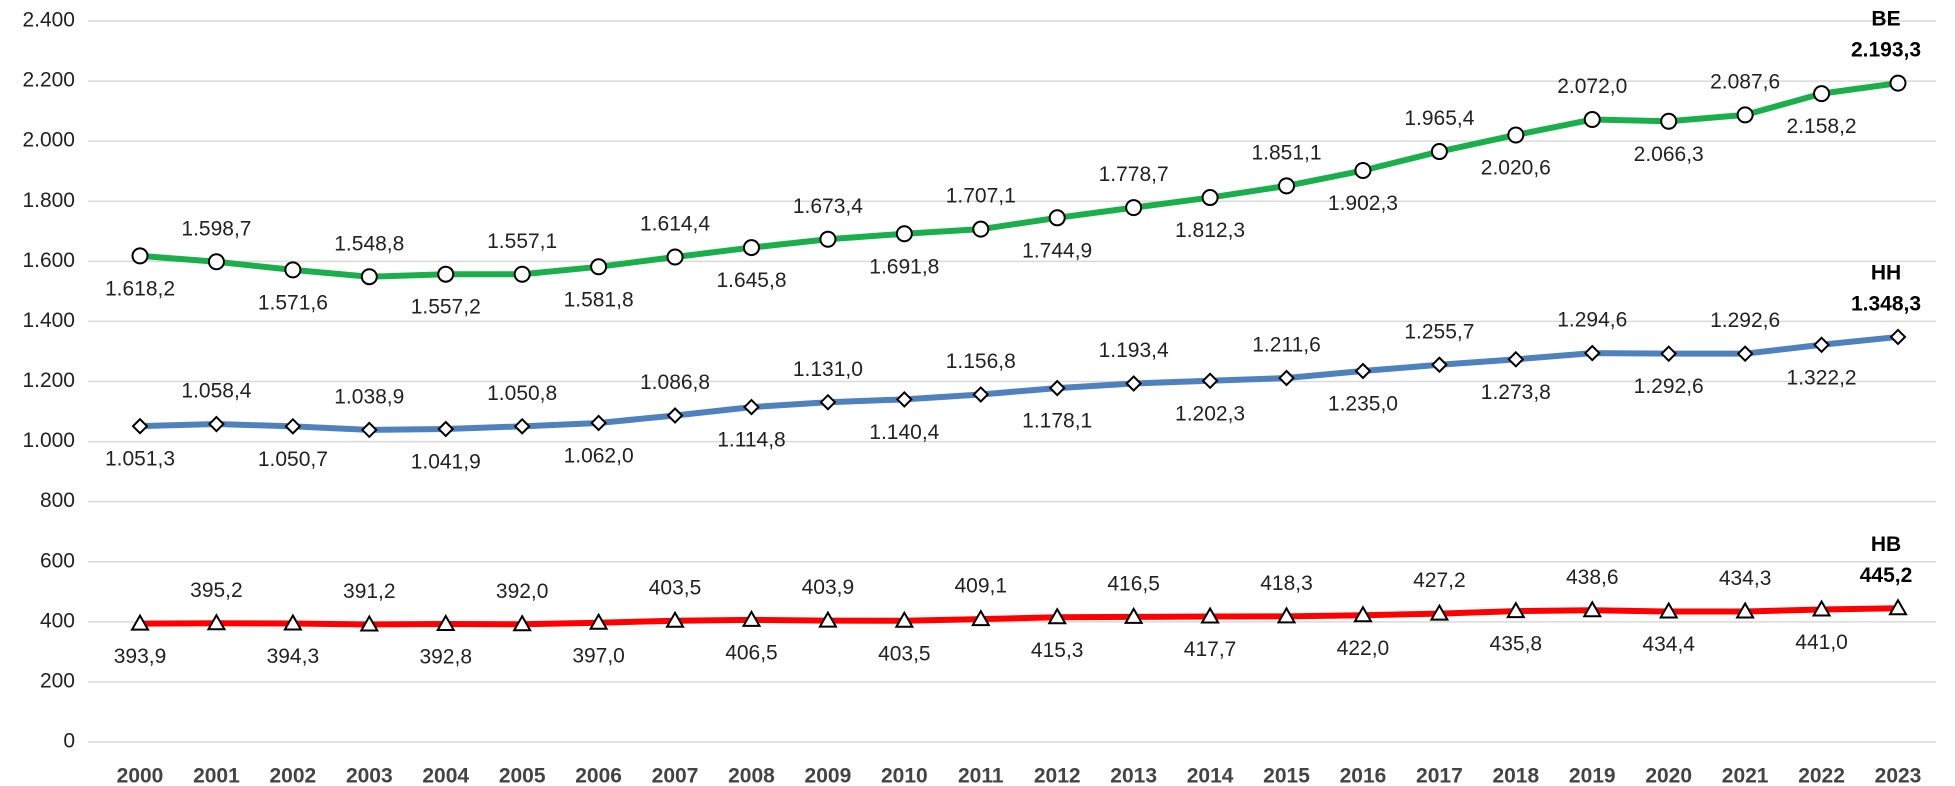 The image size is (1955, 786). I want to click on data-label: 2.072,0, so click(1592, 86).